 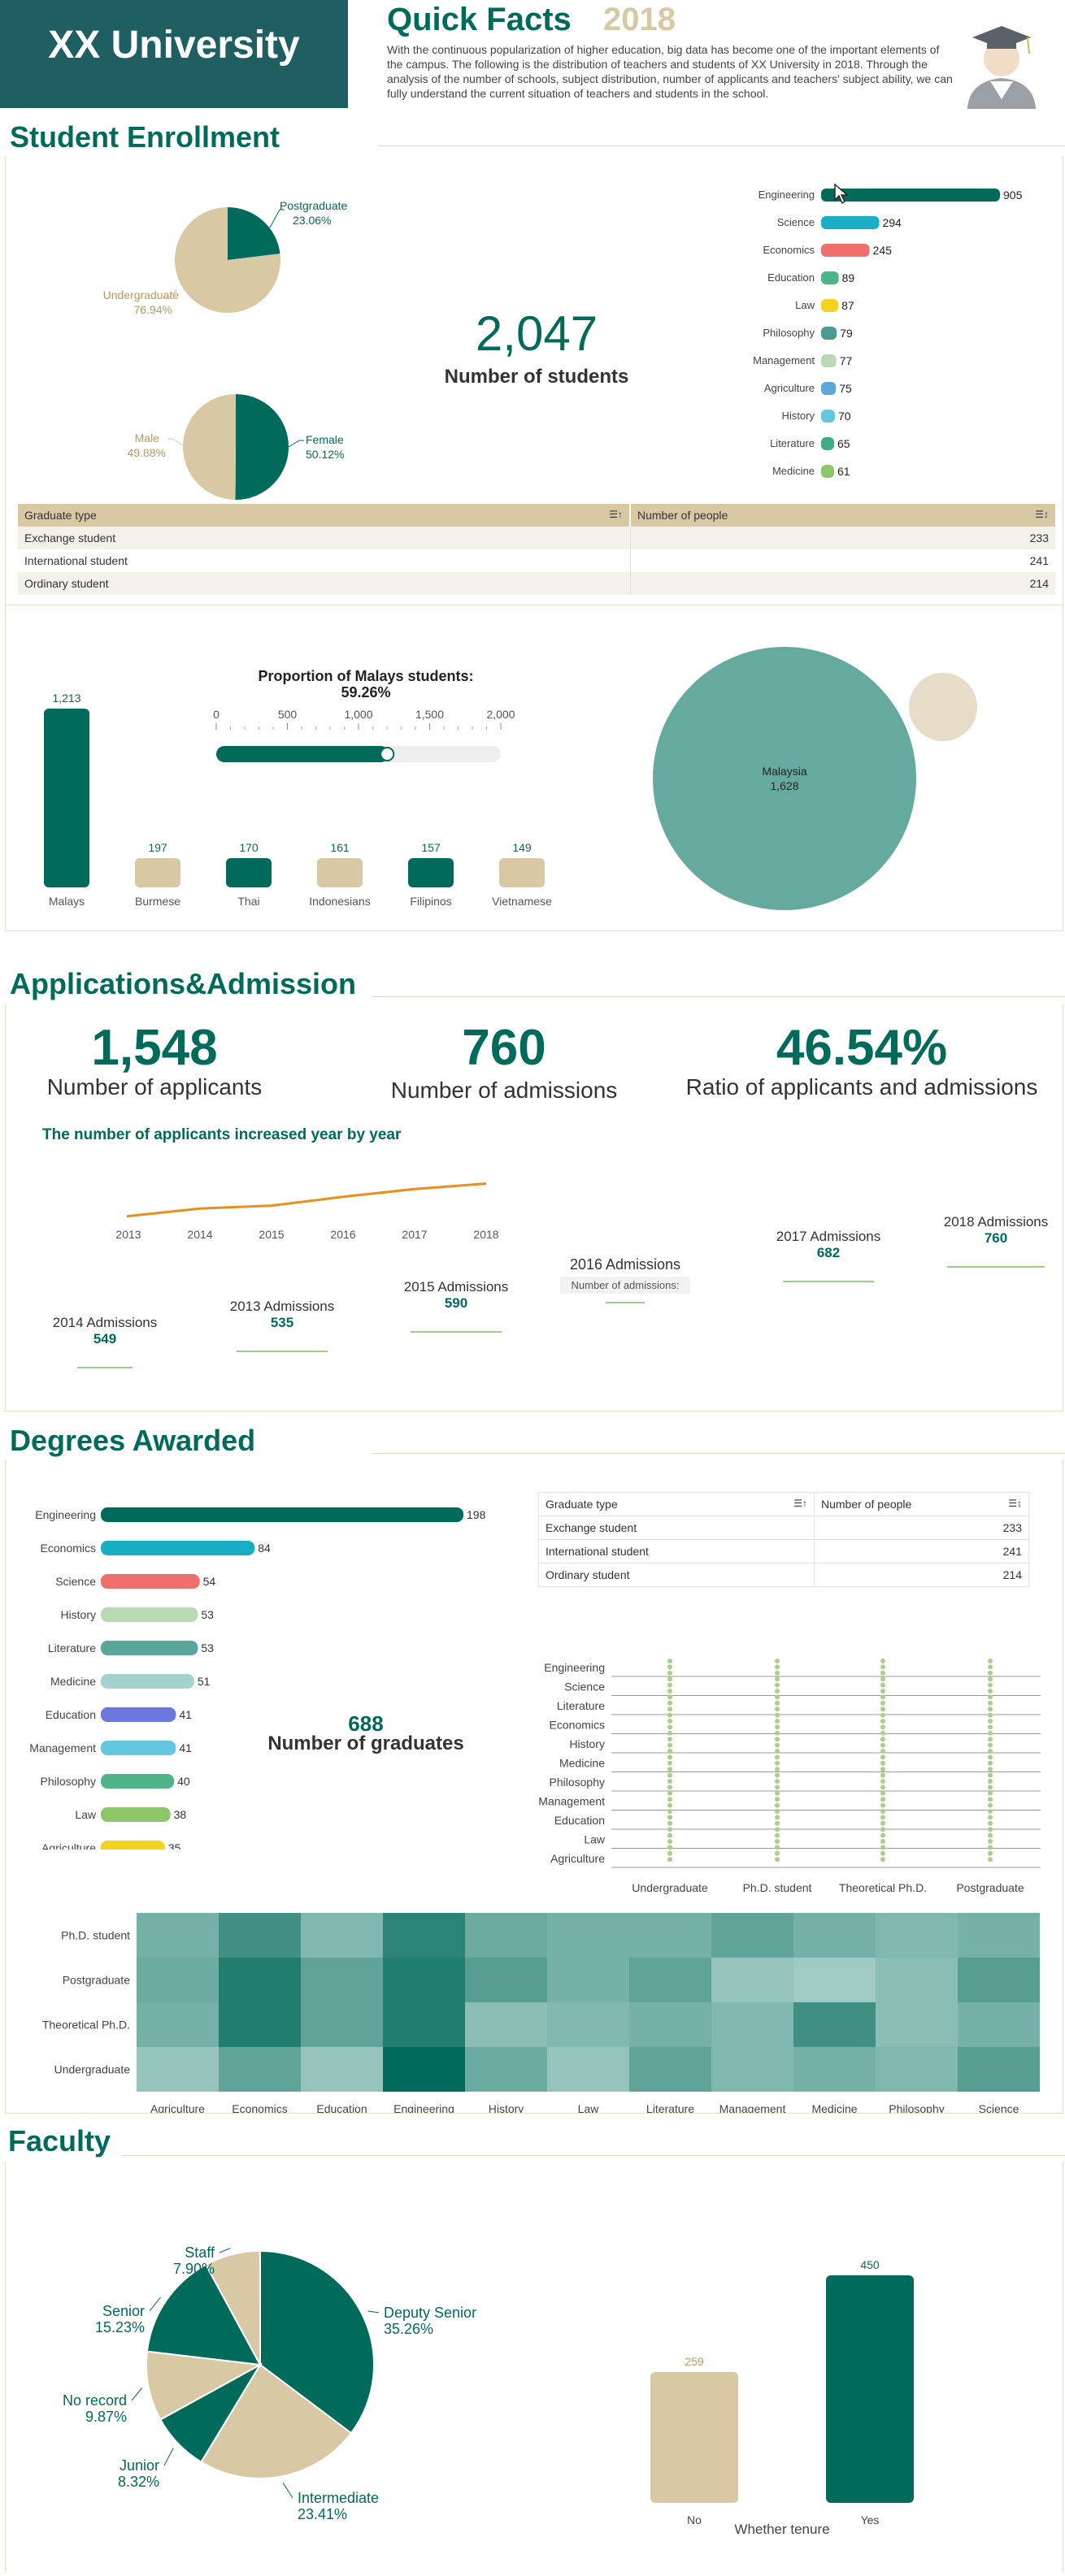 I want to click on admission-value: Number of admissions:, so click(x=625, y=1285).